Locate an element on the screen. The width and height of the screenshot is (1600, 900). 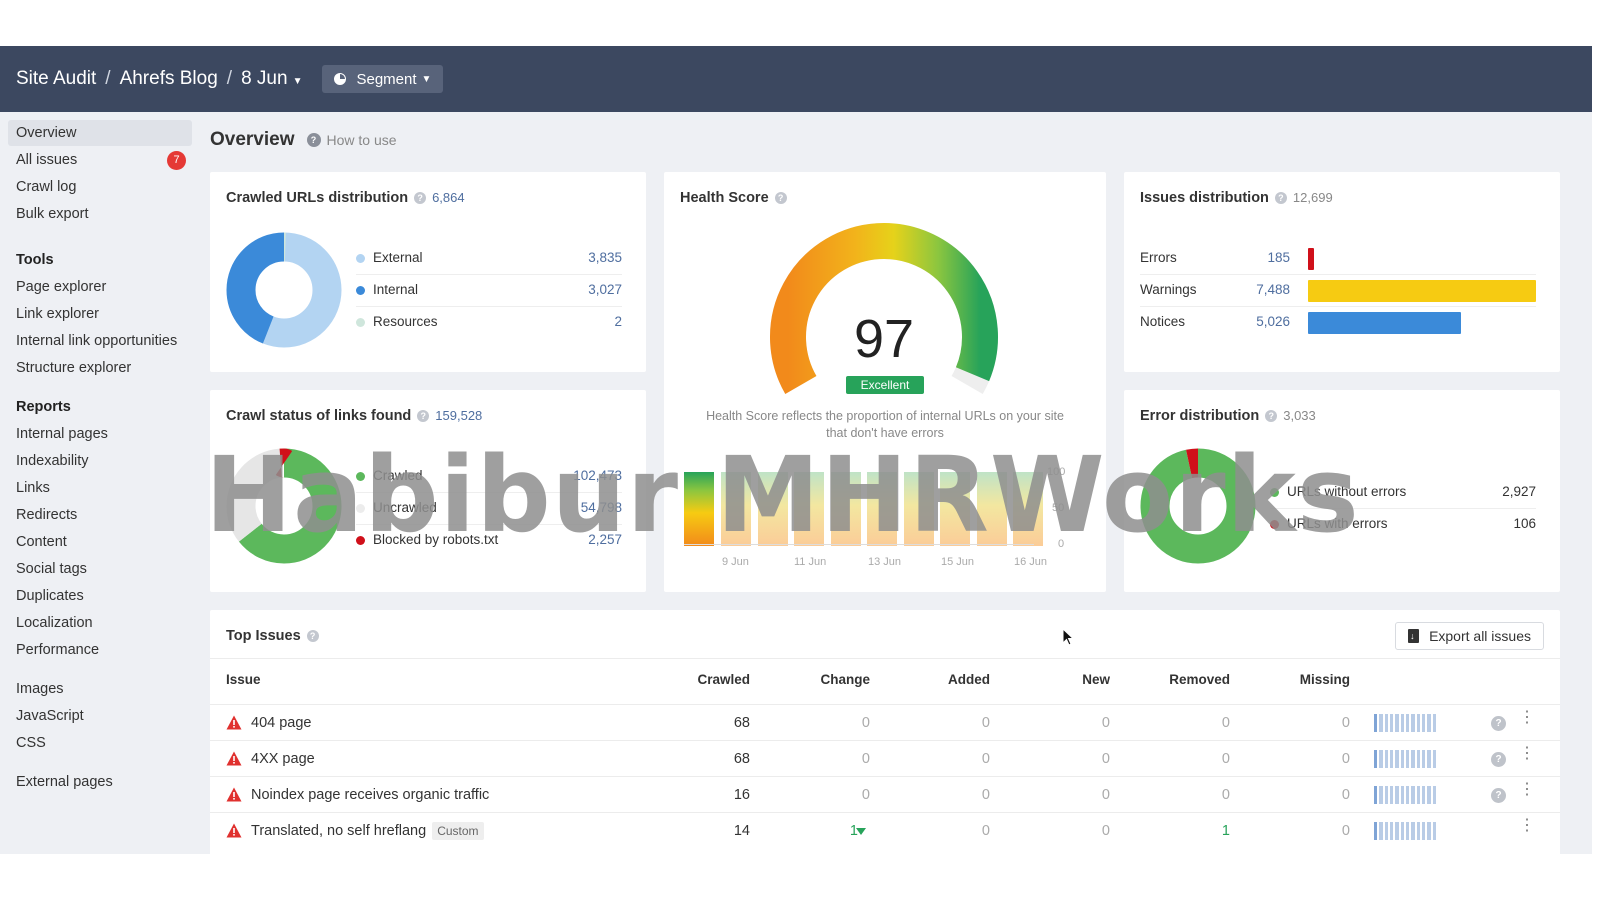
cell-change: 1 is located at coordinates (853, 831).